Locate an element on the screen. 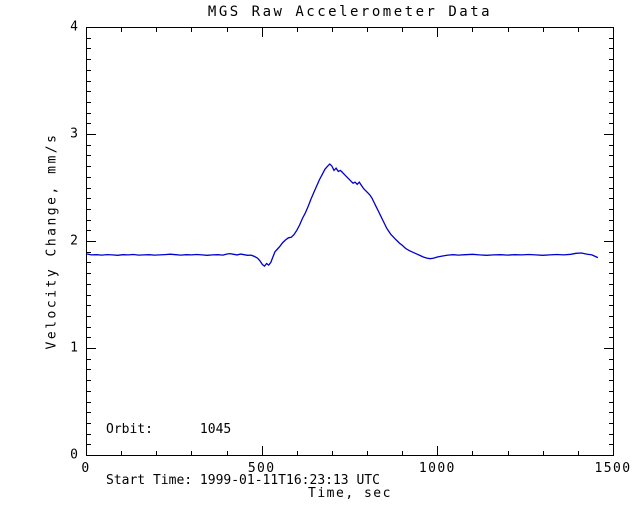  x-tick-label: 0 is located at coordinates (86, 468).